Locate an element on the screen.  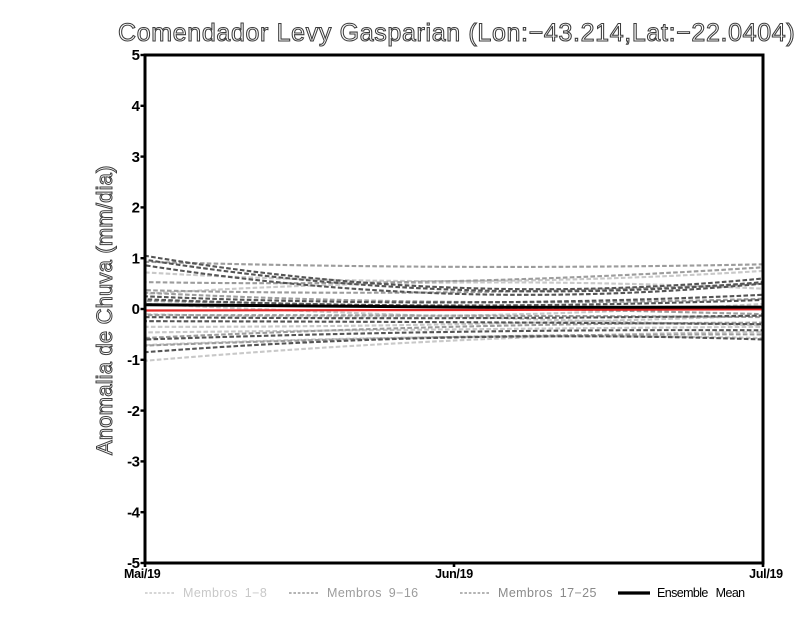
svg-text: Mai/19 is located at coordinates (142, 574).